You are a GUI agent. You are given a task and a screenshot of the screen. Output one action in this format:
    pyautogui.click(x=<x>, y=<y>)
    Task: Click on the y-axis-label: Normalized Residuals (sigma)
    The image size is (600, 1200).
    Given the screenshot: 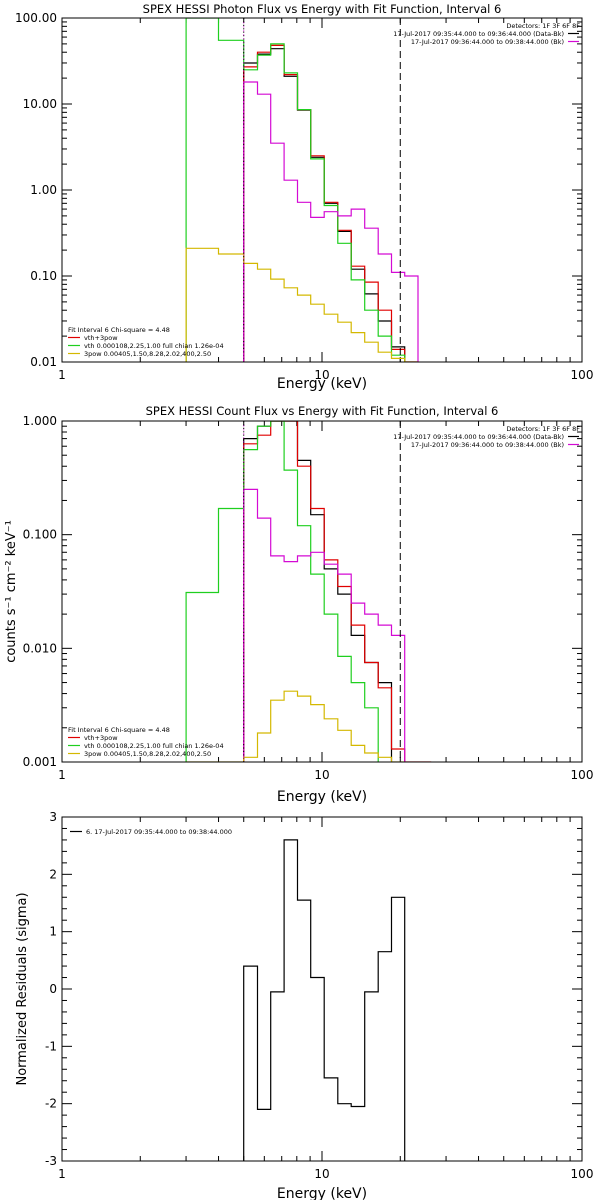 What is the action you would take?
    pyautogui.click(x=22, y=988)
    